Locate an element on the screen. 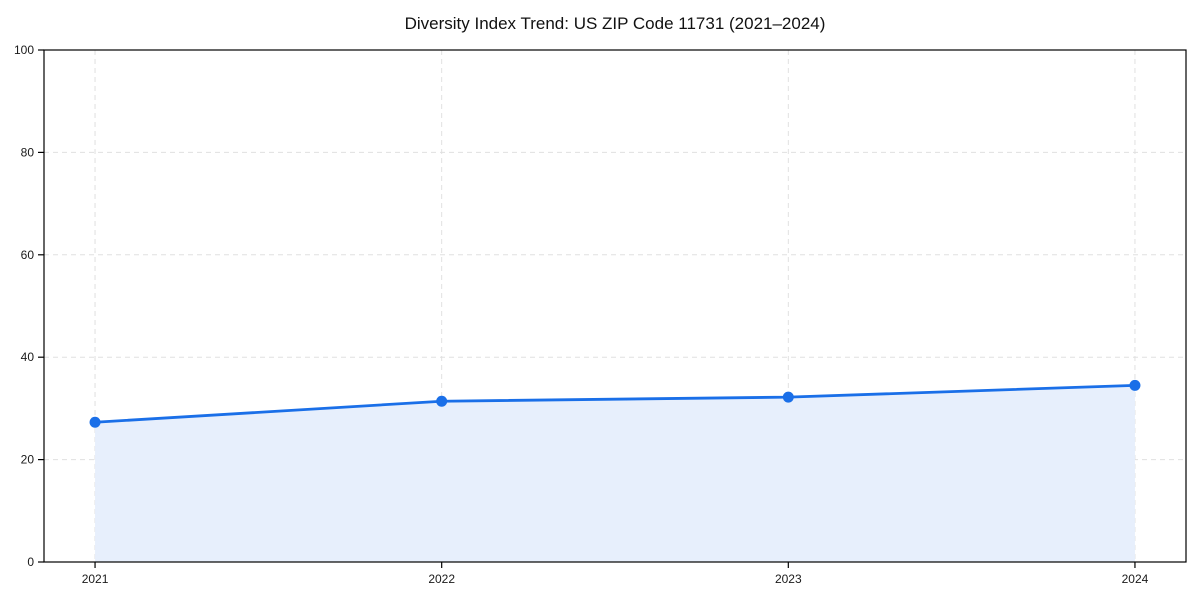 Image resolution: width=1200 pixels, height=600 pixels. y-tick-label: 20 is located at coordinates (28, 460).